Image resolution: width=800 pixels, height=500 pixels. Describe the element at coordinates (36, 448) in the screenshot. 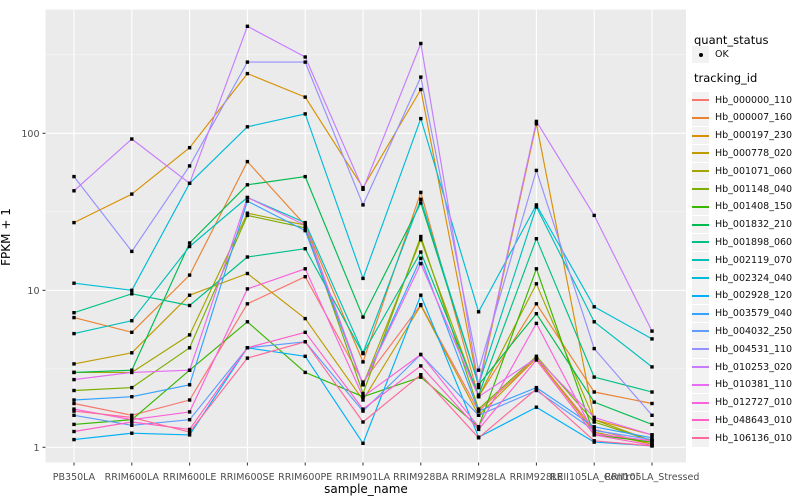

I see `y-tick-label: 1` at that location.